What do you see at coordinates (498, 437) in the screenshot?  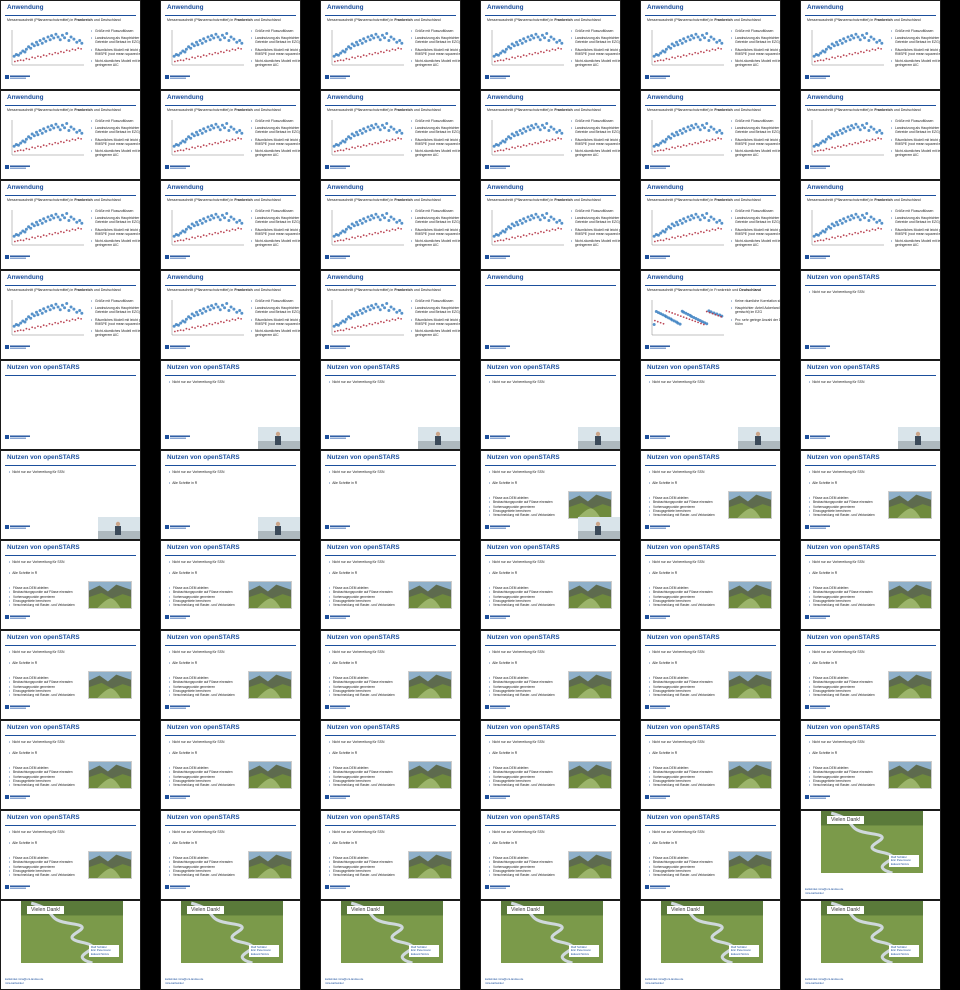 I see `university-logo` at bounding box center [498, 437].